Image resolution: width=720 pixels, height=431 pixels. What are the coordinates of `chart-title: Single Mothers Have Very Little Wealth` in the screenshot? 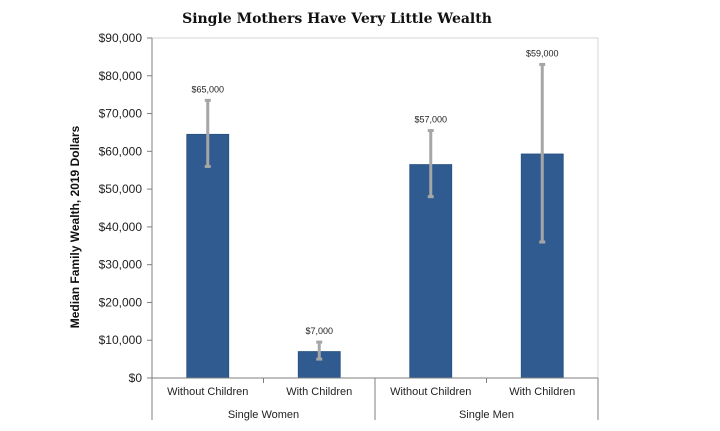 It's located at (337, 19).